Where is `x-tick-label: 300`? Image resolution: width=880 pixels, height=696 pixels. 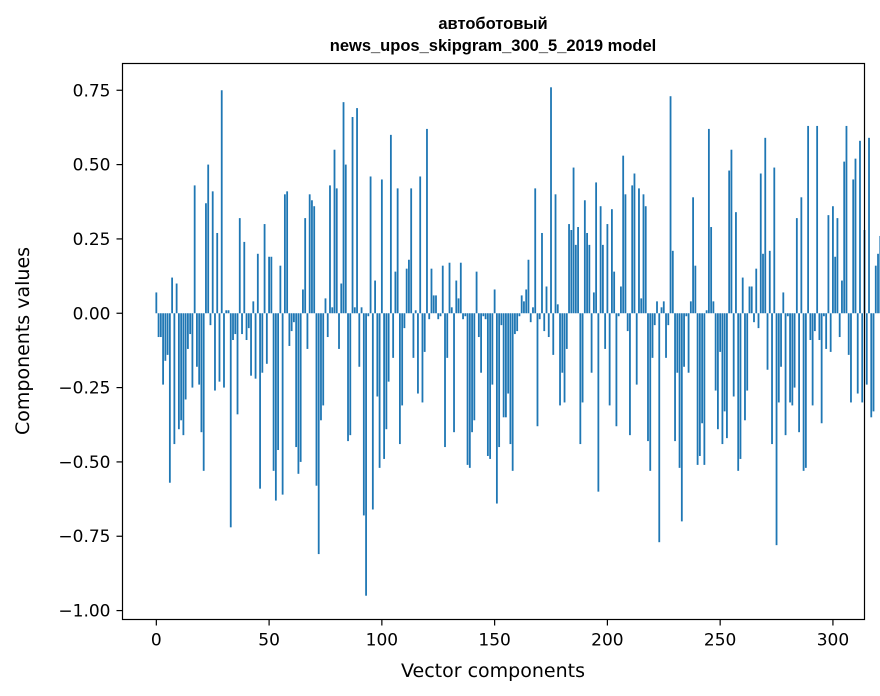 x-tick-label: 300 is located at coordinates (833, 641).